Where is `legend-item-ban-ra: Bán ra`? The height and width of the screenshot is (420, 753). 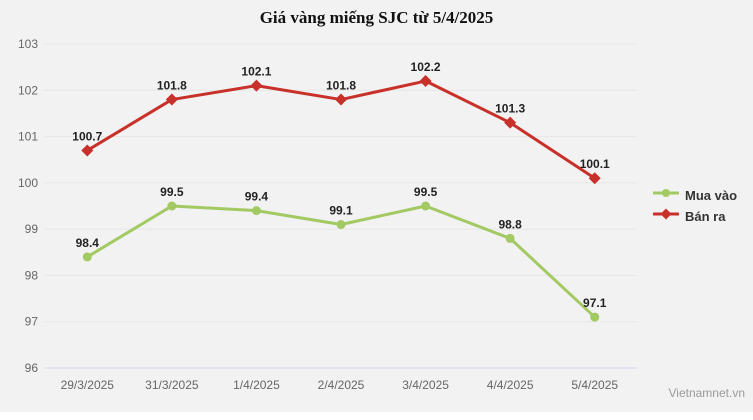 legend-item-ban-ra: Bán ra is located at coordinates (694, 216).